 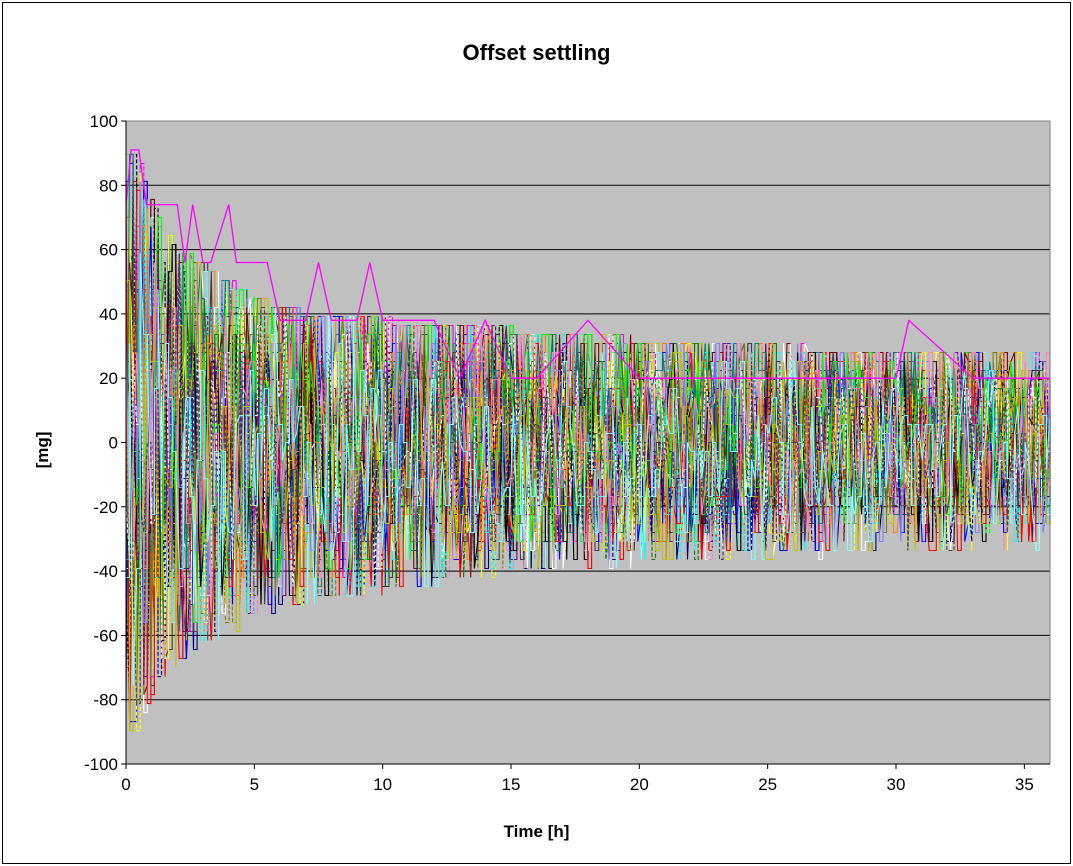 What do you see at coordinates (108, 378) in the screenshot?
I see `y-tick-label: 20` at bounding box center [108, 378].